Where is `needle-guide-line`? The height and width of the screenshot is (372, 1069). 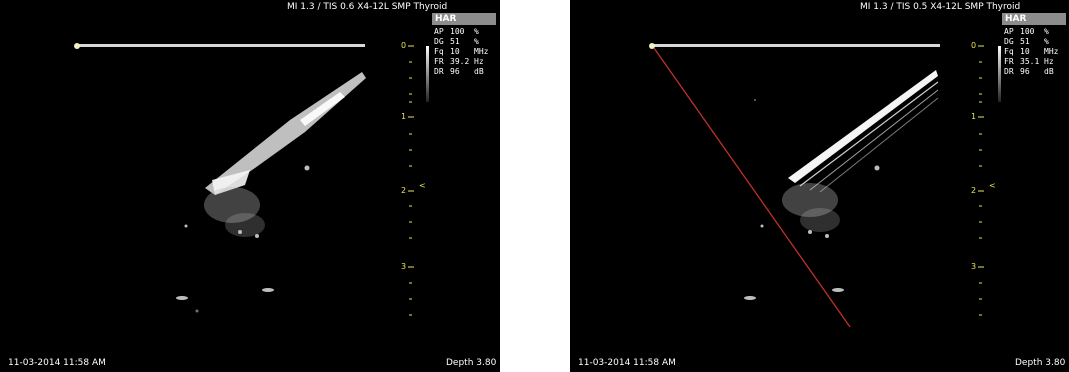 needle-guide-line is located at coordinates (752, 187).